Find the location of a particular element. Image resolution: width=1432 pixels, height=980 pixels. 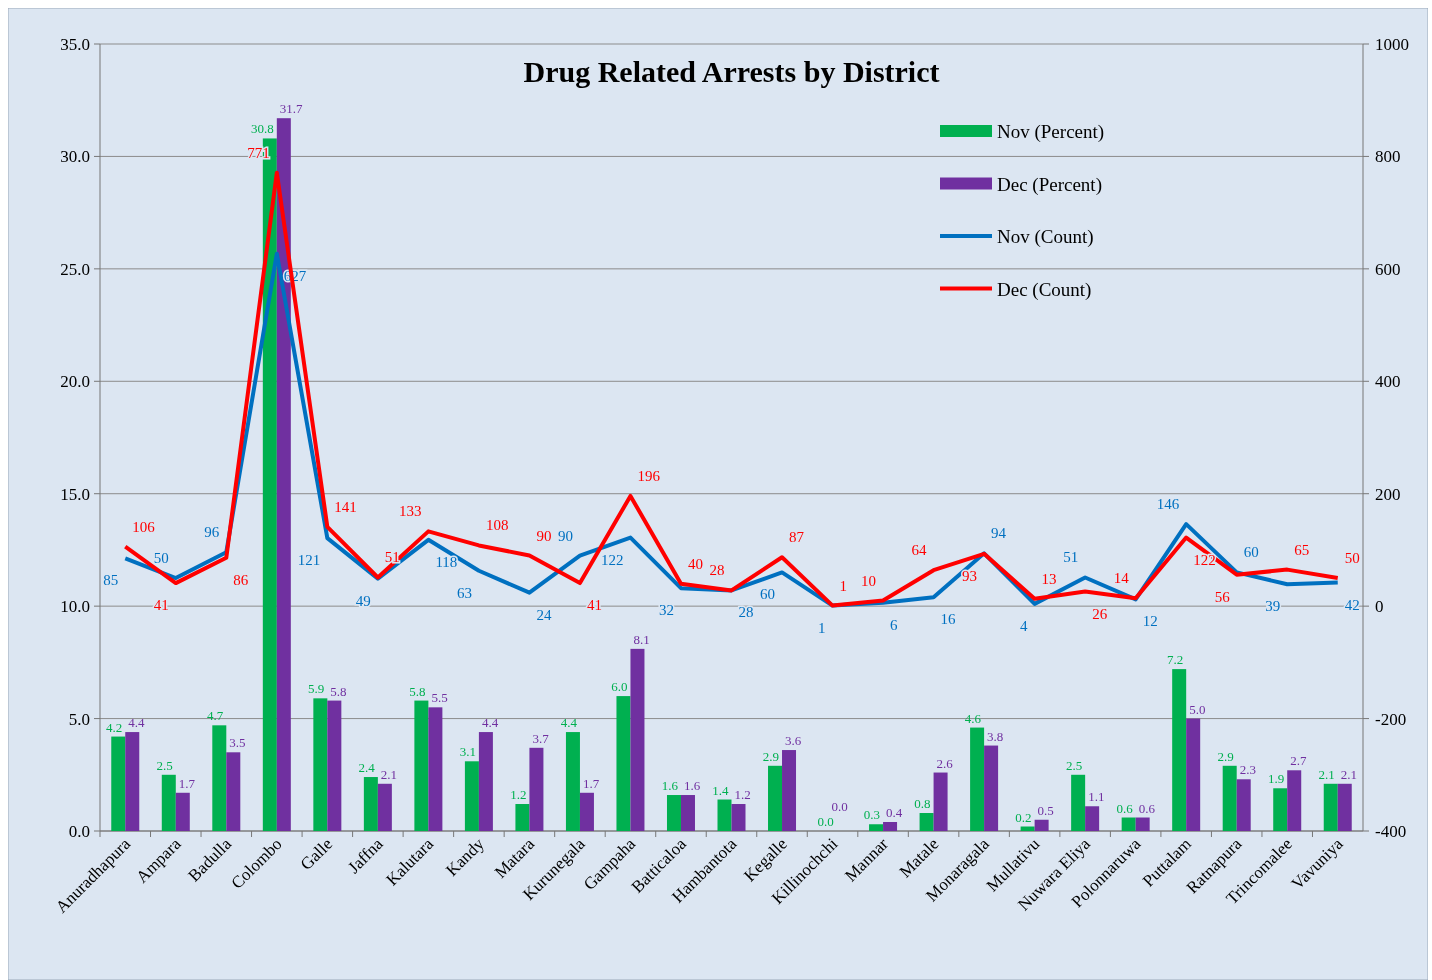

data-label: 5.9 is located at coordinates (316, 689).